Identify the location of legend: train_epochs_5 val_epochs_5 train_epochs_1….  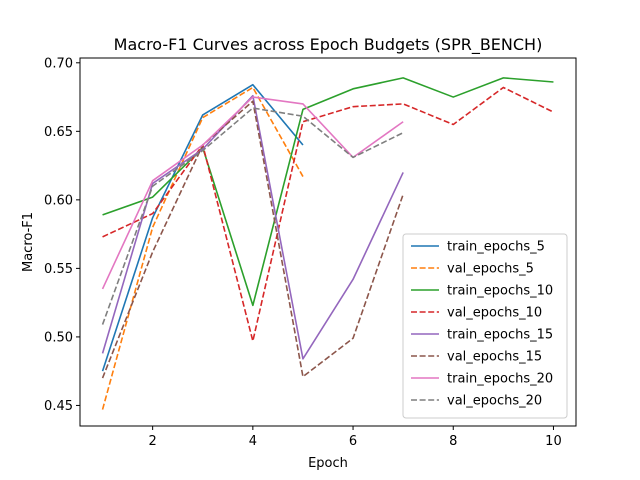
(485, 326).